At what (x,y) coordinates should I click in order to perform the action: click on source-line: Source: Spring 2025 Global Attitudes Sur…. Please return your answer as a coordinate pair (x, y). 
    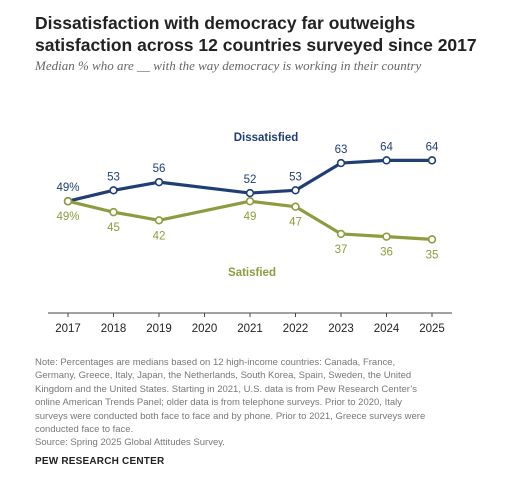
    Looking at the image, I should click on (130, 443).